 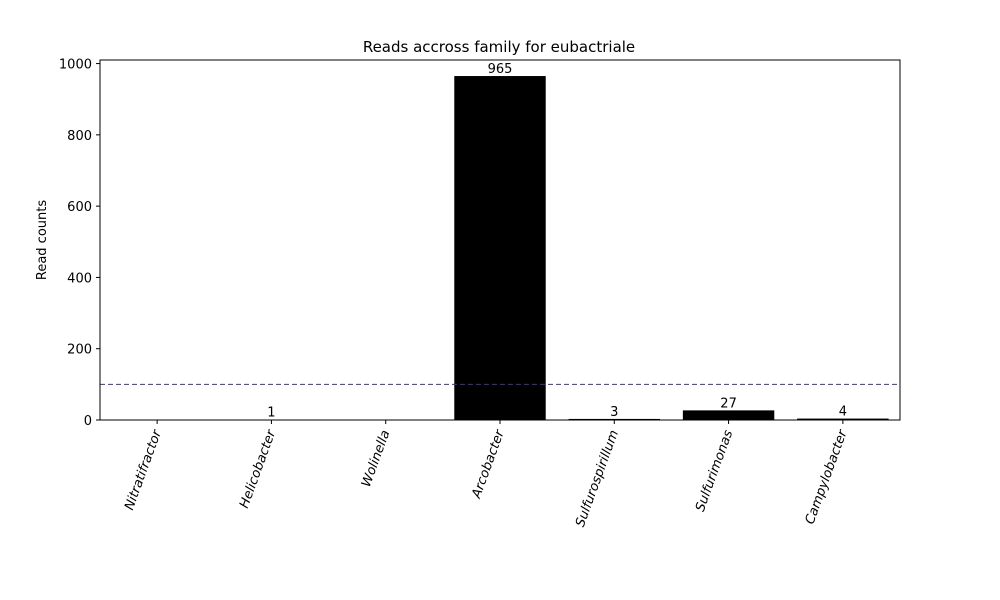 I want to click on bar-value-label: 4, so click(x=843, y=412).